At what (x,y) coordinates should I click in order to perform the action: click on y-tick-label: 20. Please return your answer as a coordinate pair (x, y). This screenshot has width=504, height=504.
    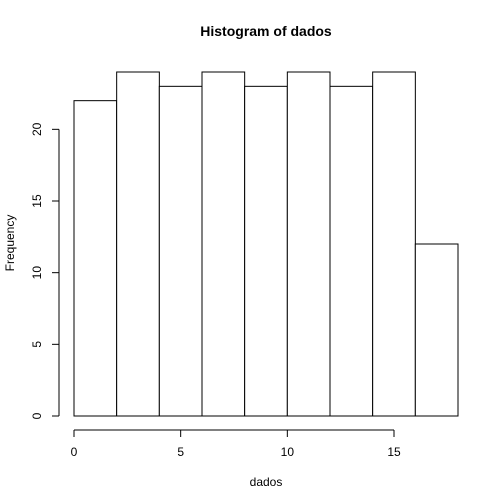
    Looking at the image, I should click on (37, 129).